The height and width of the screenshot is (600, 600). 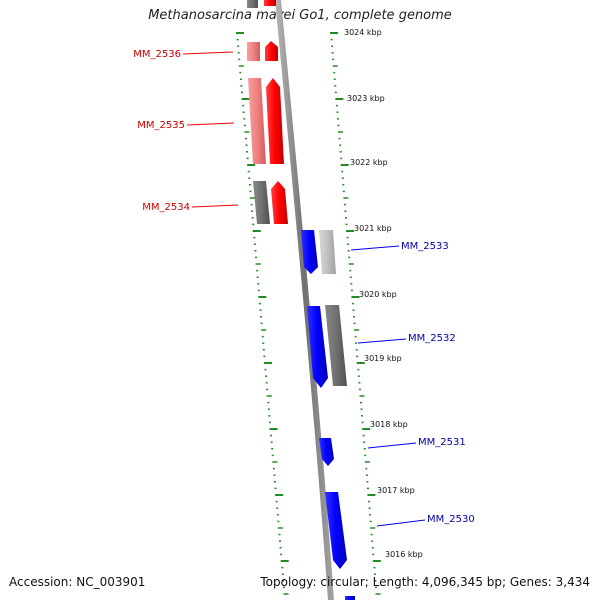 I want to click on gene-label-mm2533: MM_2533, so click(x=425, y=246).